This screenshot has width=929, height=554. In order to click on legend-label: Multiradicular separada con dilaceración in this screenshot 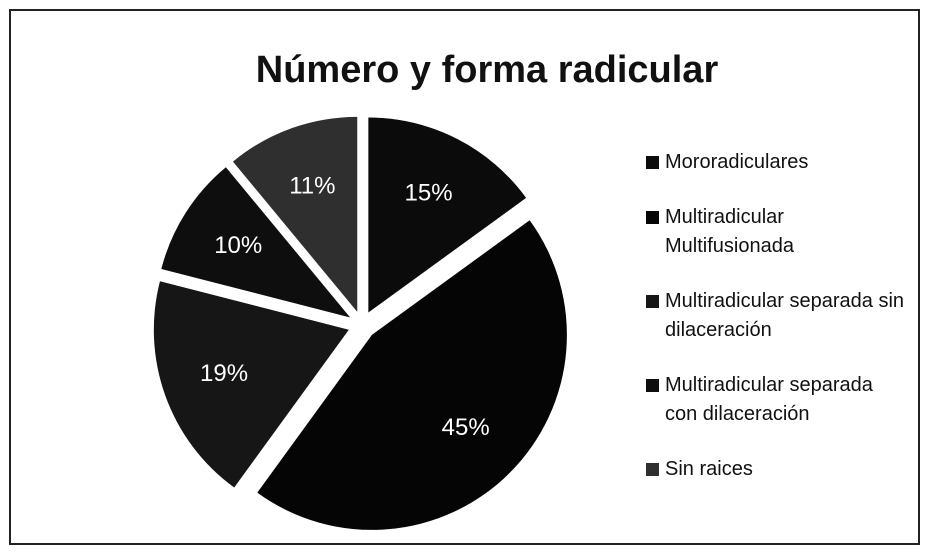, I will do `click(769, 399)`.